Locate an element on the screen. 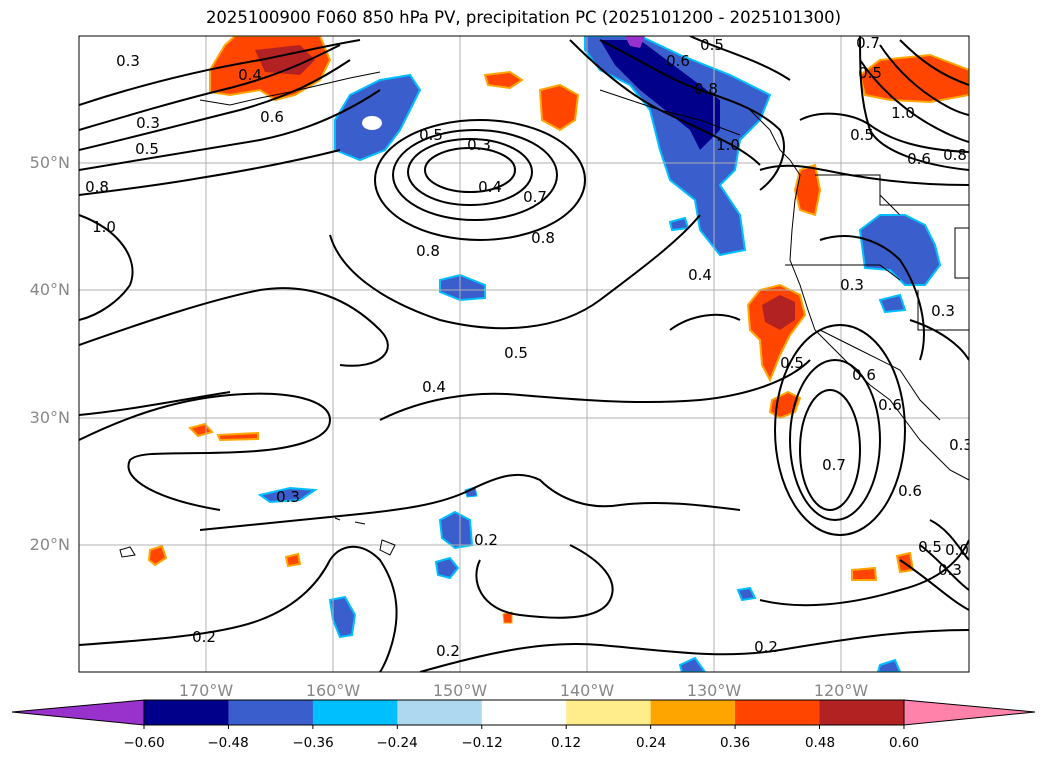  lon-label-150w: 150°W is located at coordinates (460, 690).